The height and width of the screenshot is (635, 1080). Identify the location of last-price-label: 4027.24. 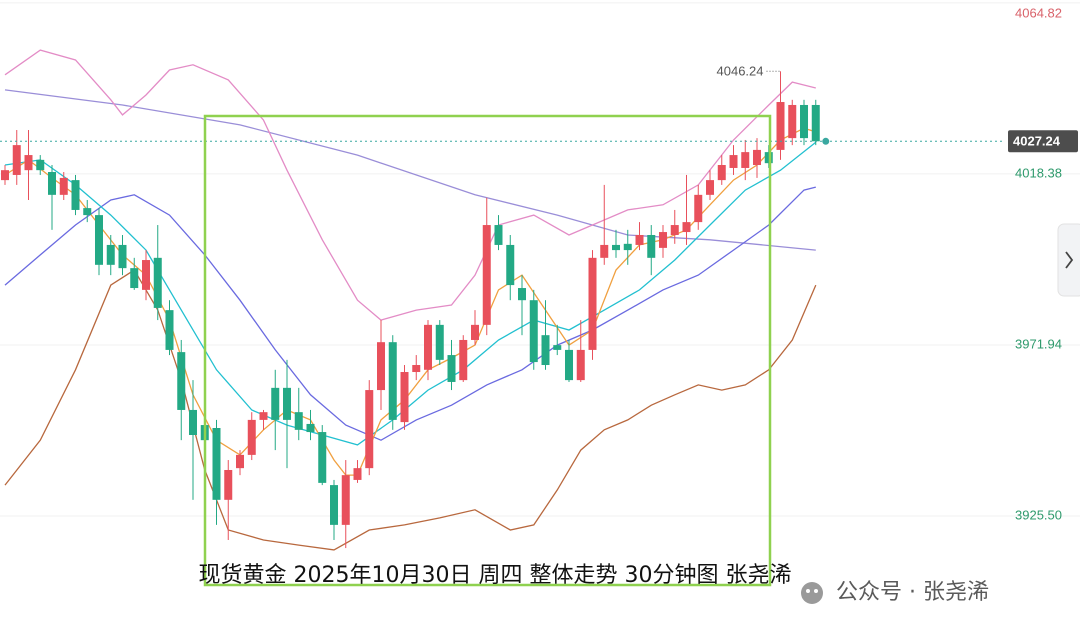
(1037, 141).